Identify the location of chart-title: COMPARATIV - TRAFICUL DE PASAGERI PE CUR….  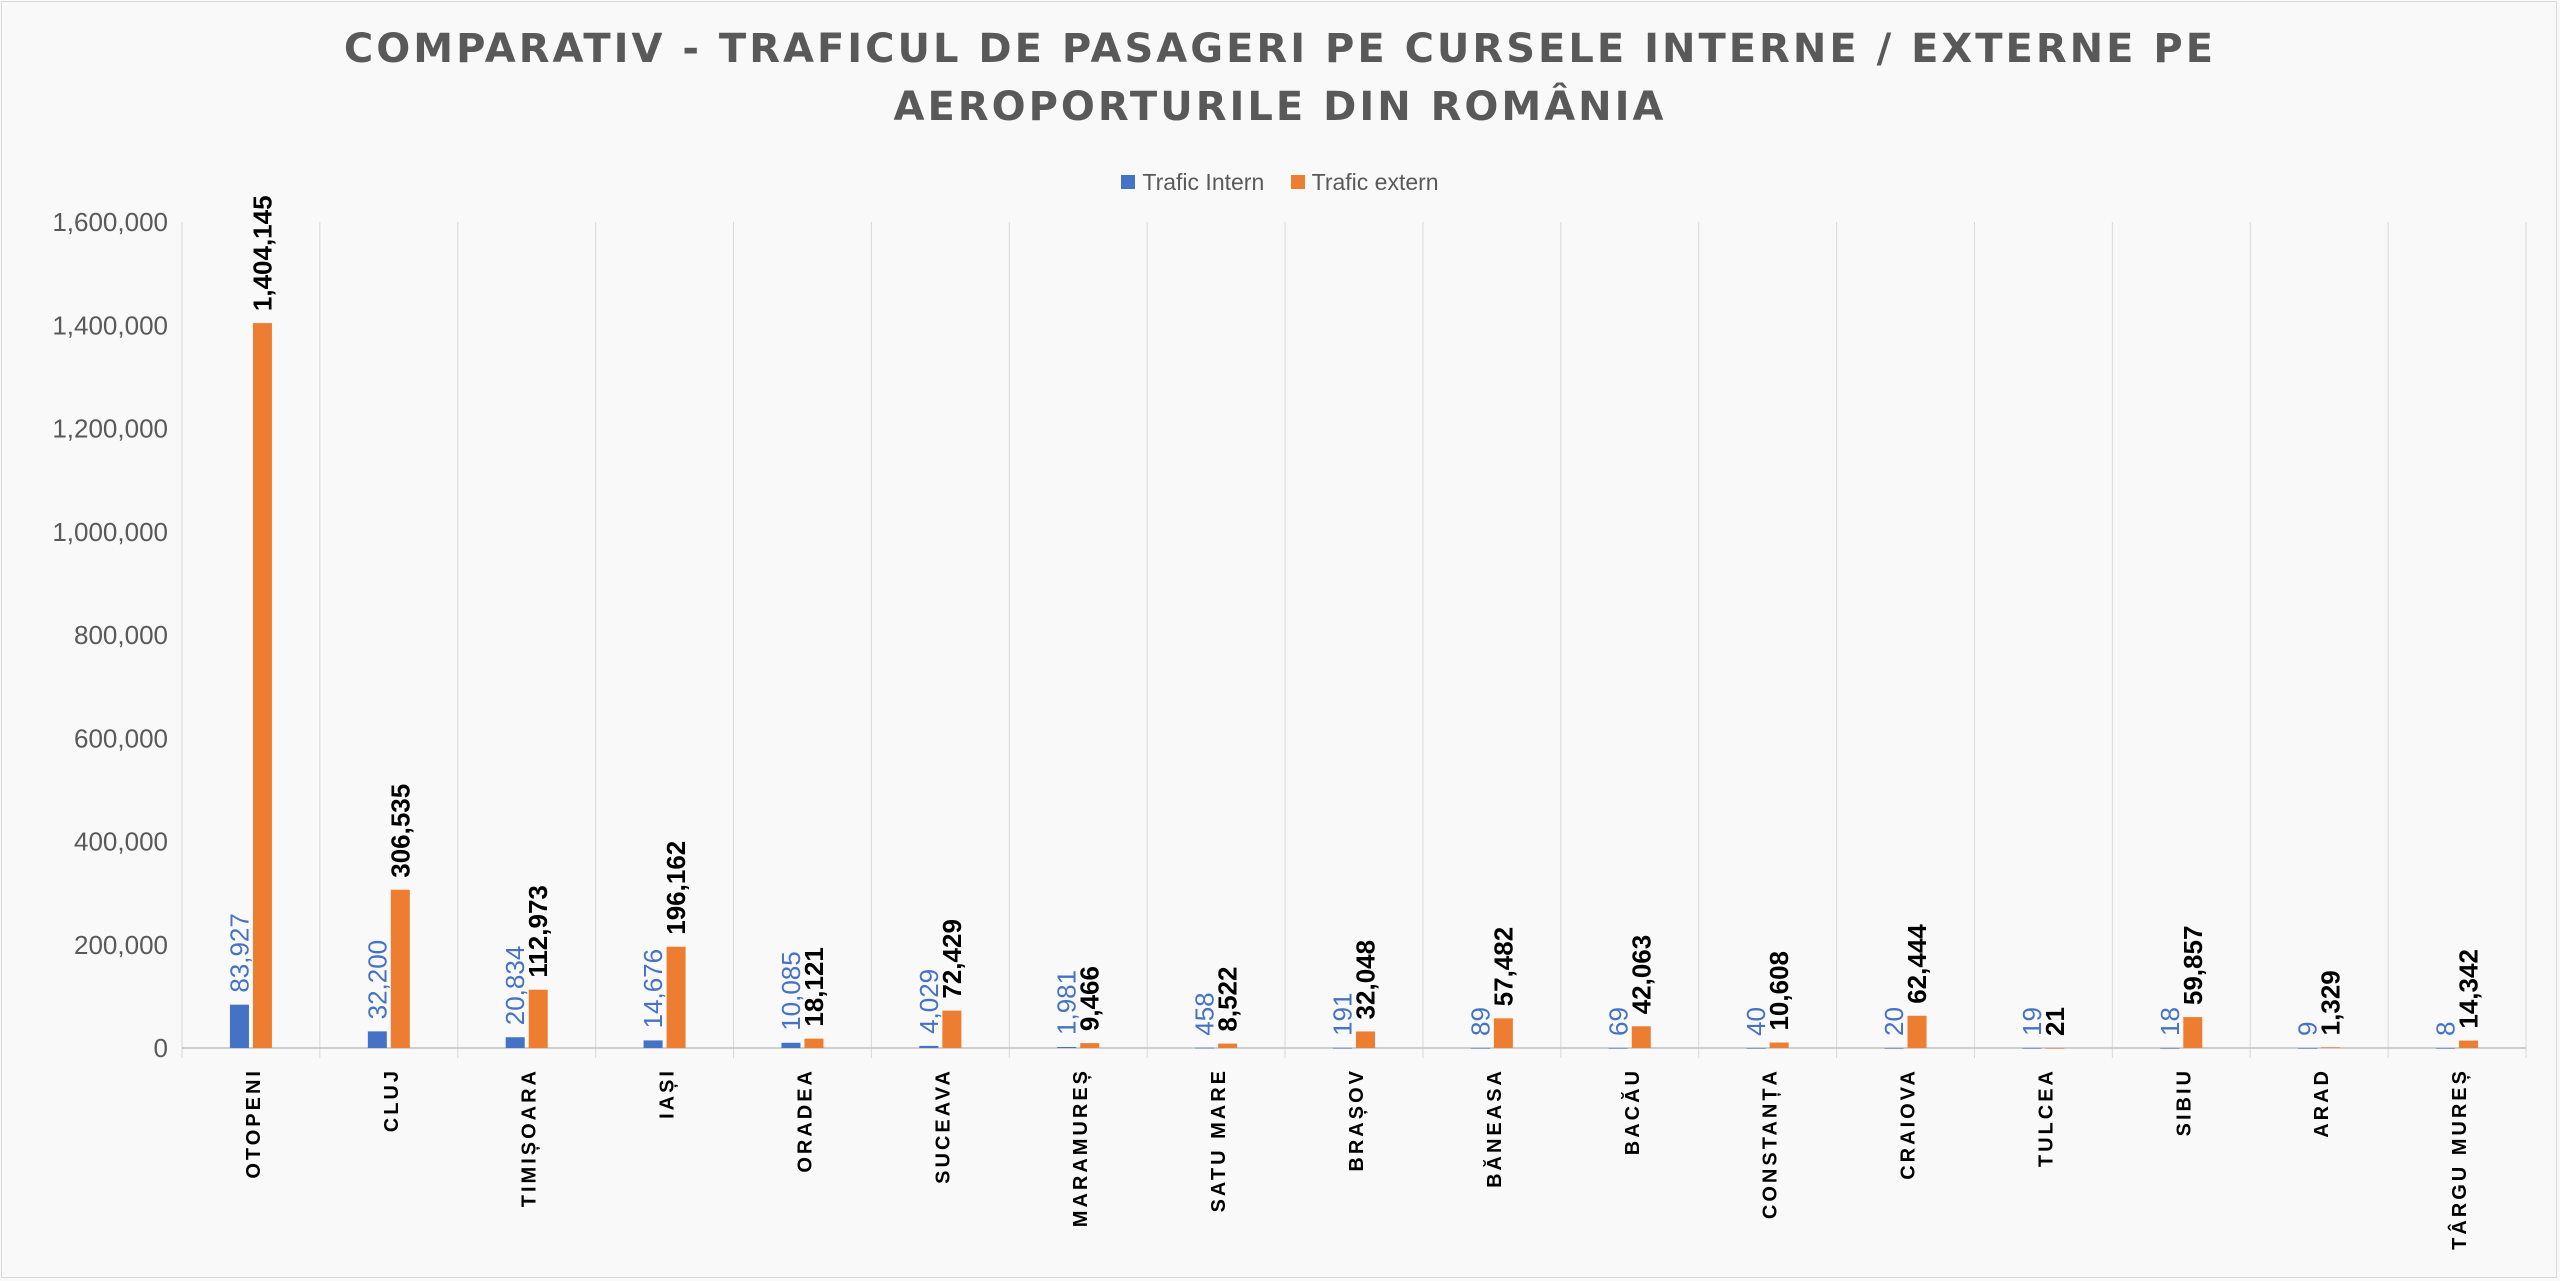
(1280, 78).